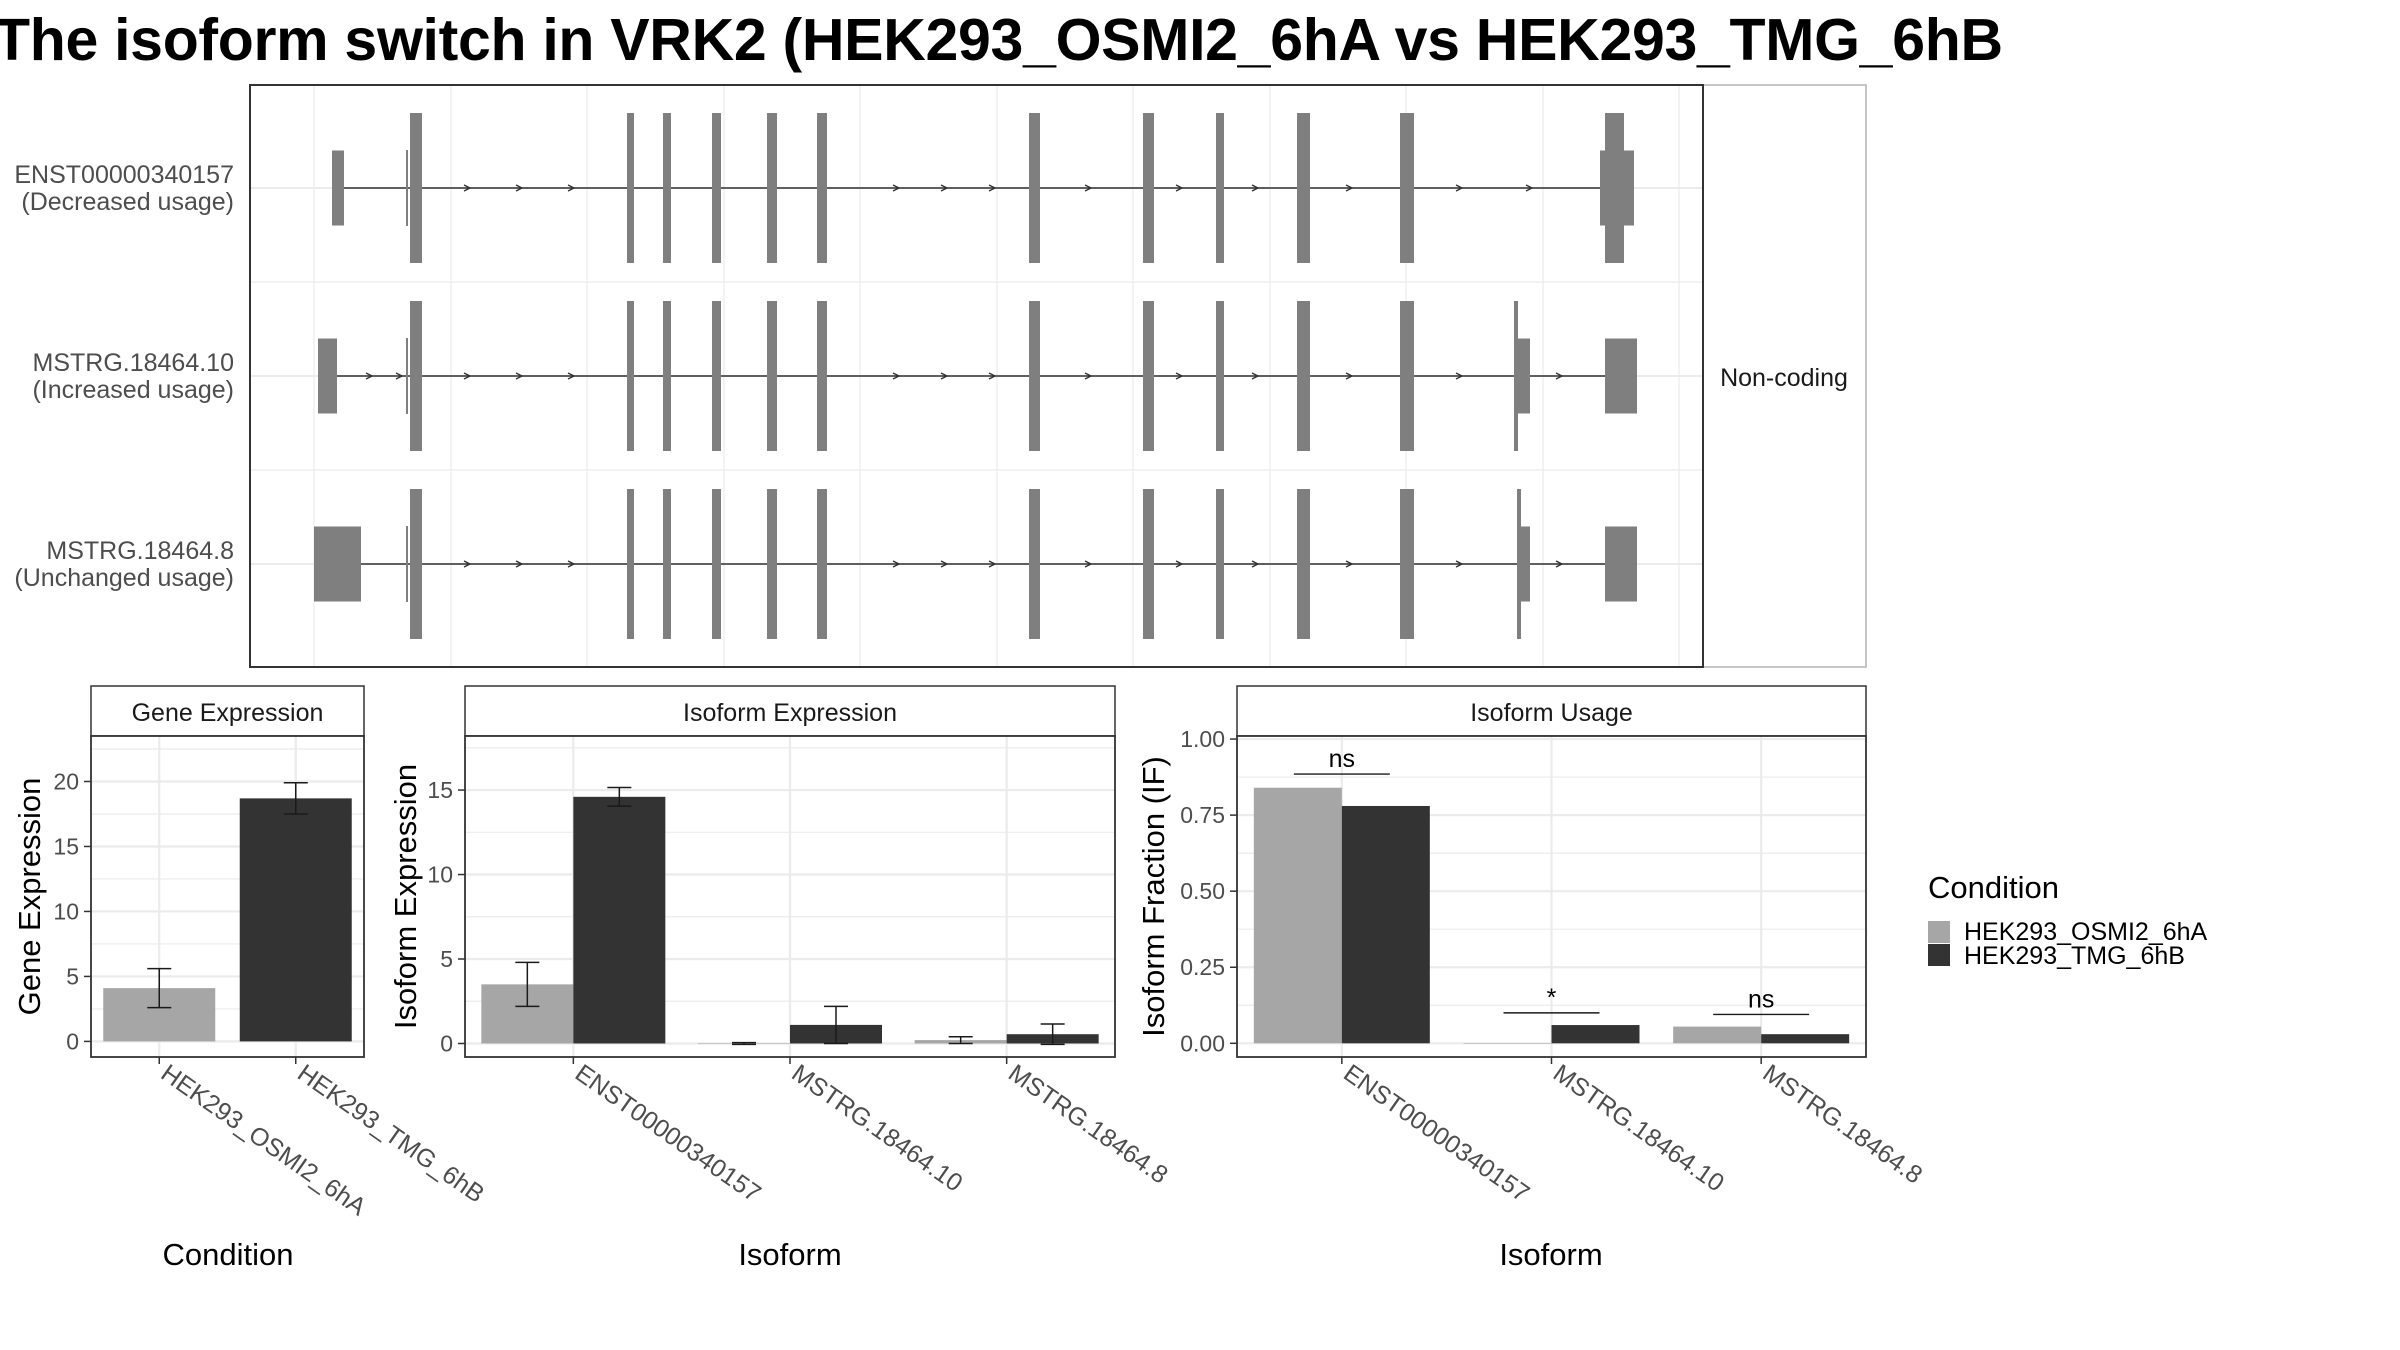 The width and height of the screenshot is (2400, 1350). What do you see at coordinates (29, 897) in the screenshot?
I see `y-axis-title: Gene Expression` at bounding box center [29, 897].